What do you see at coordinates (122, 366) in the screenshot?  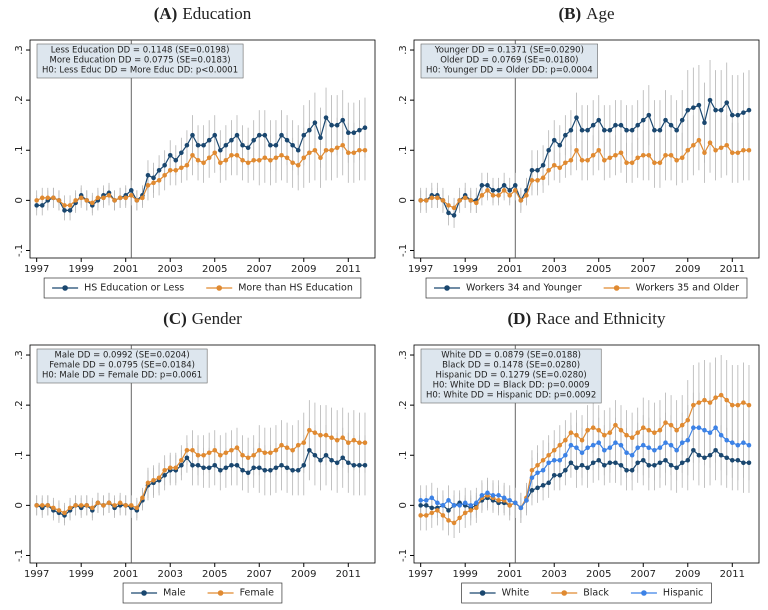 I see `annotation-line: Female DD = 0.0795 (SE=0.0184)` at bounding box center [122, 366].